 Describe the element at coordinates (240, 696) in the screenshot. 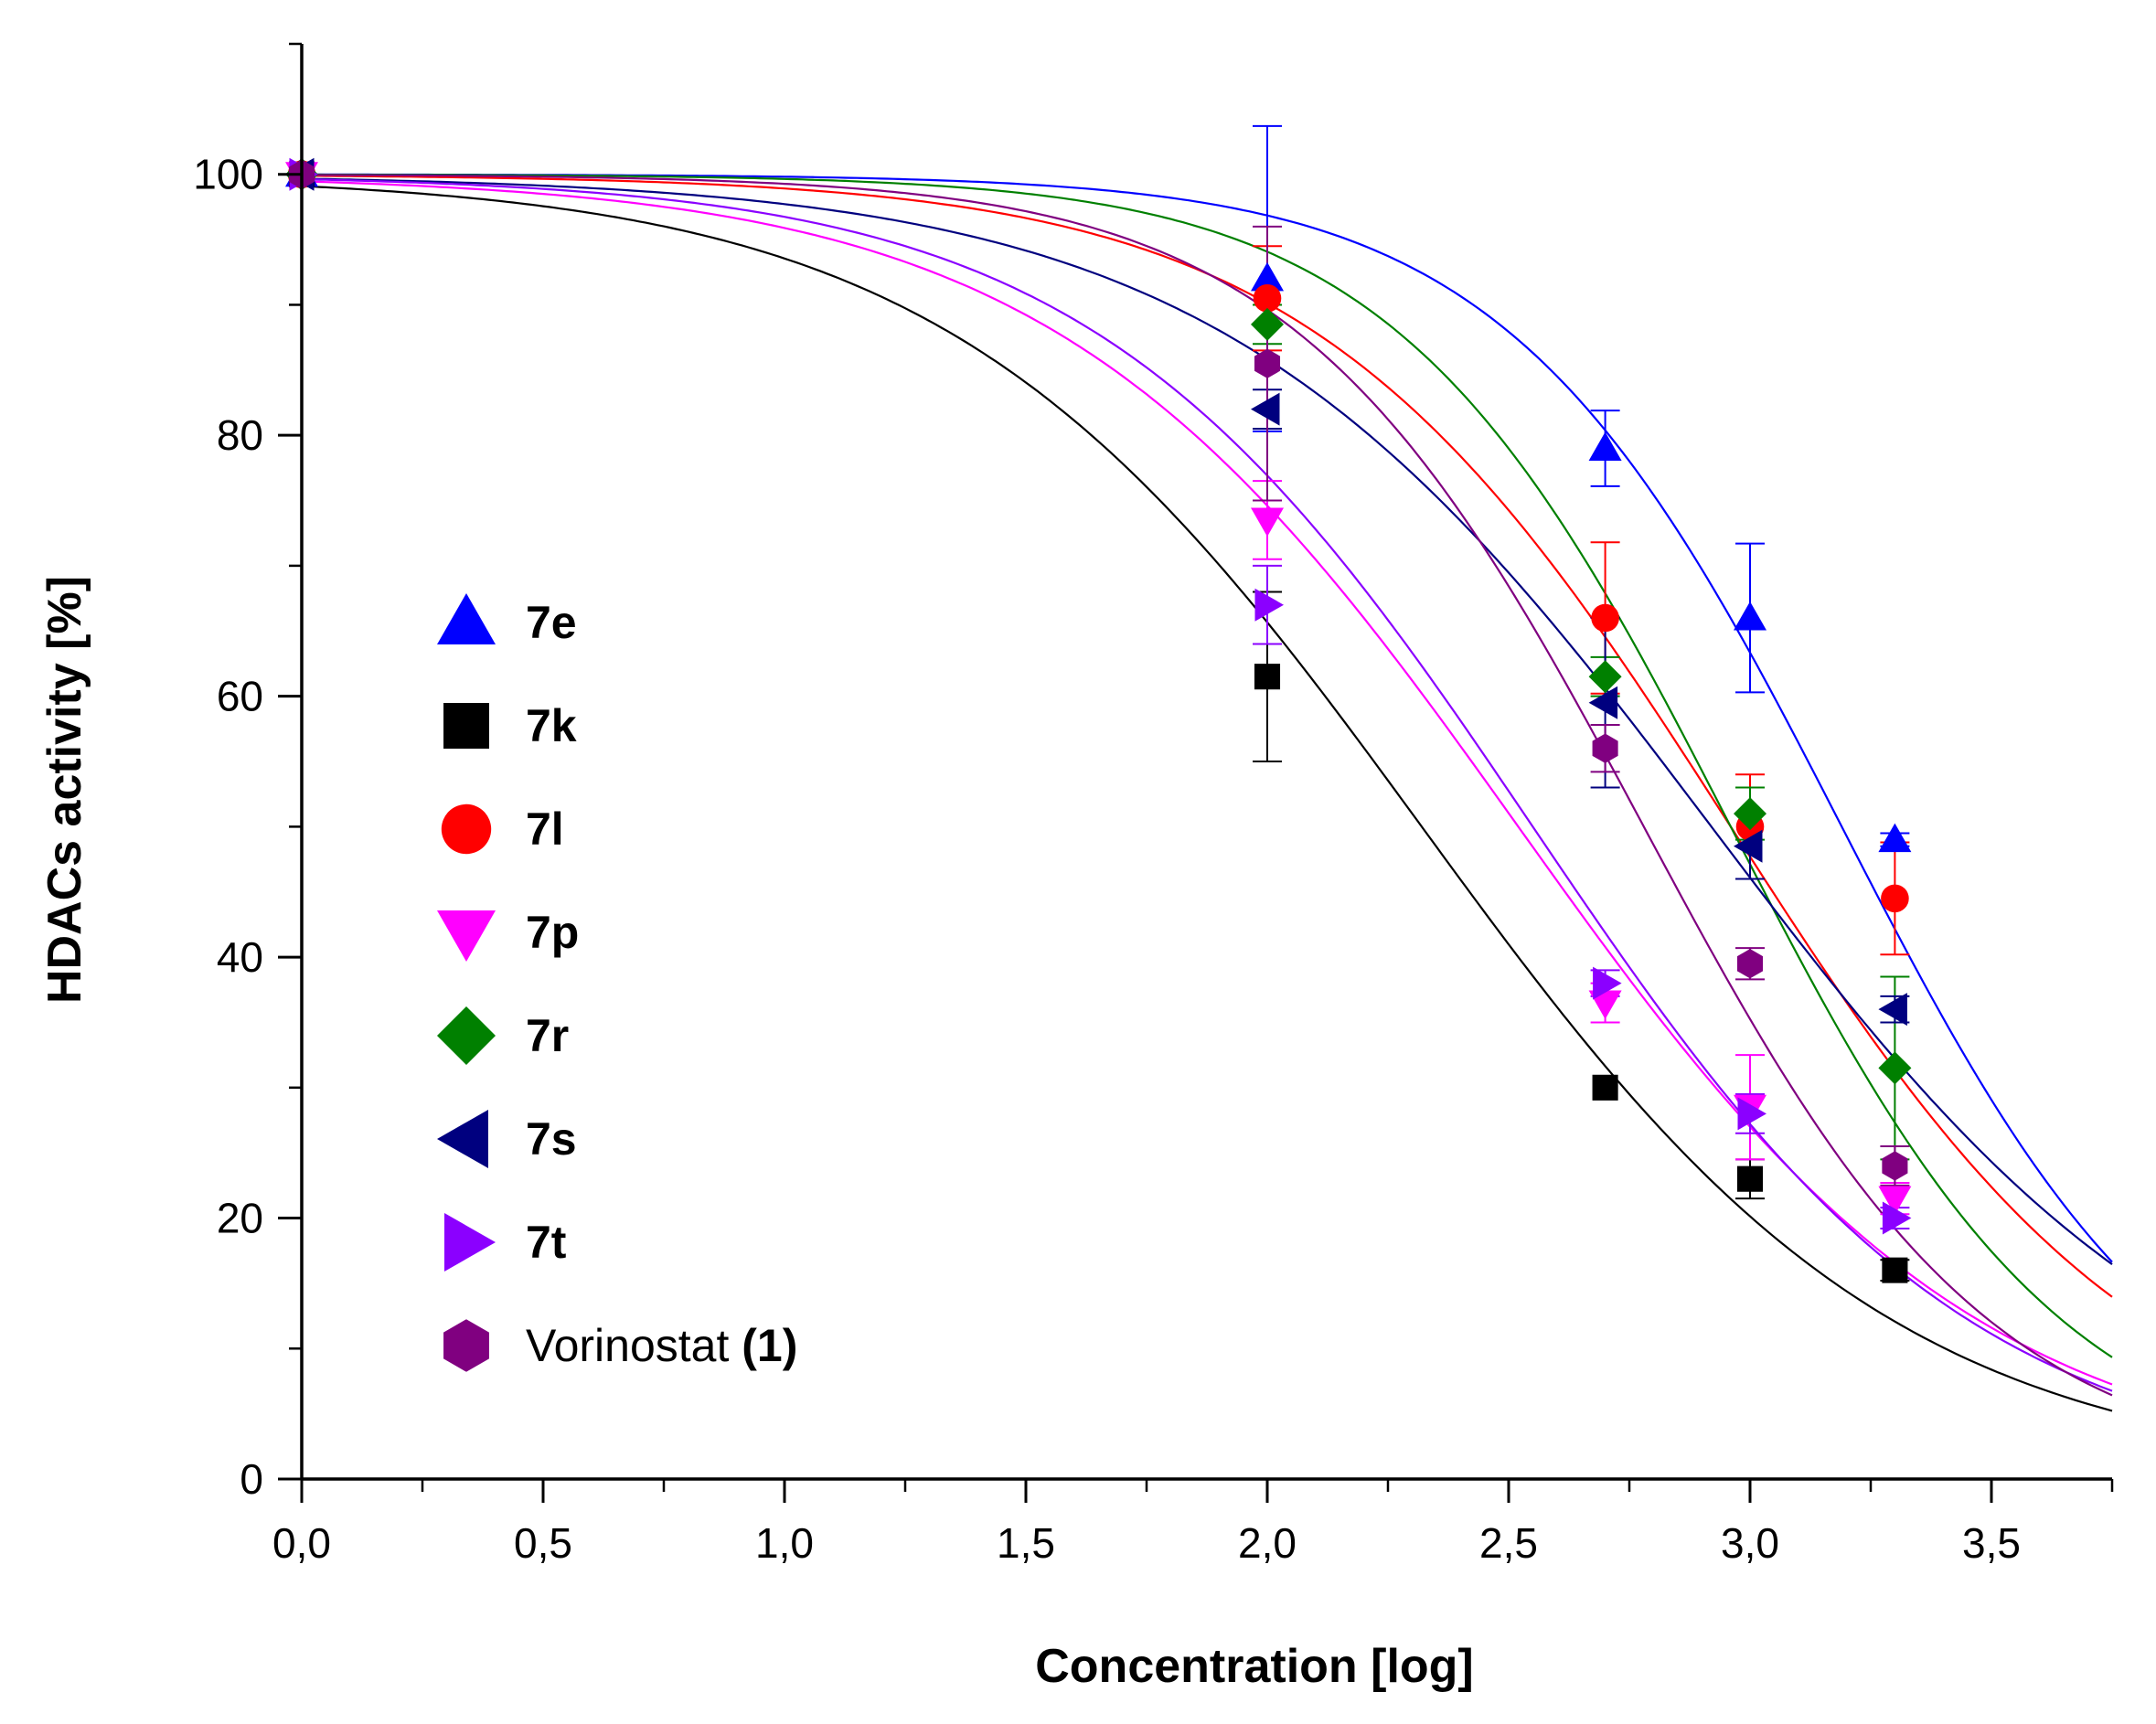

I see `y-tick-label: 60` at that location.